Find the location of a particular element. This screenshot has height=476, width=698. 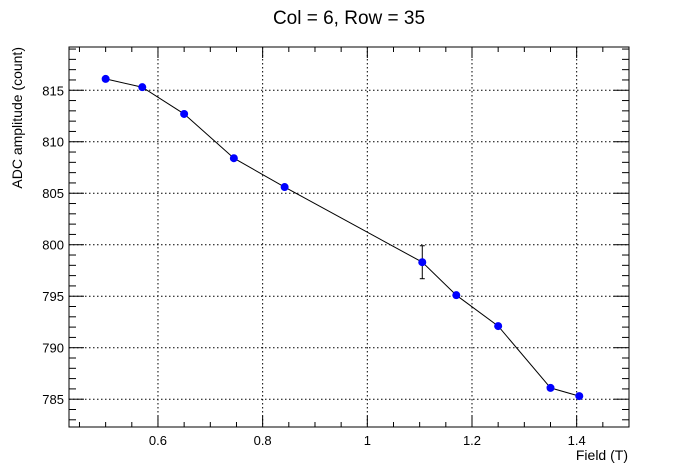

y-tick-label-3: 800 is located at coordinates (53, 245).